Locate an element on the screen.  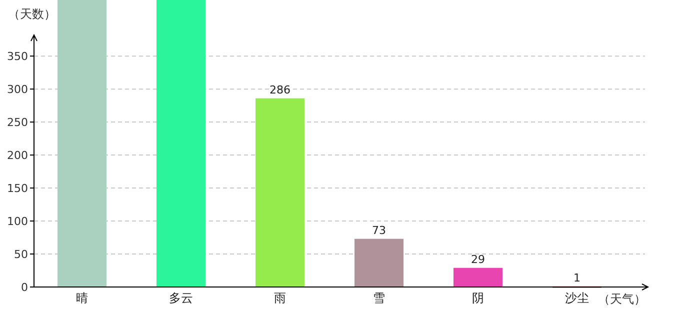
x-tick-label: 雨 is located at coordinates (280, 298).